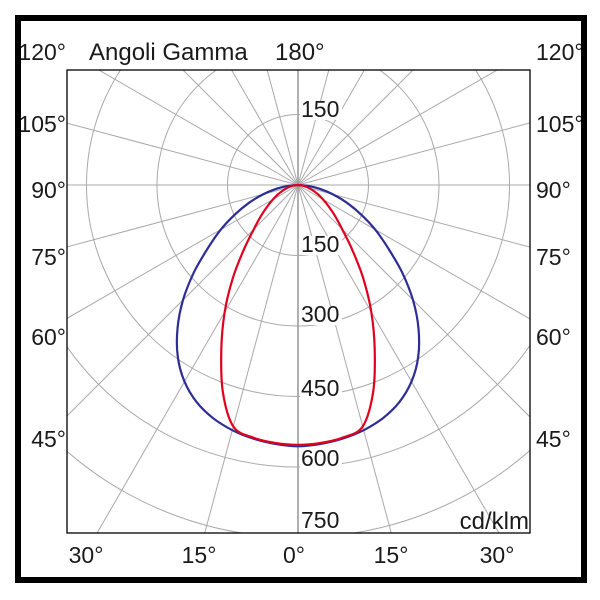  Describe the element at coordinates (300, 52) in the screenshot. I see `angle-label-top-180: 180°` at that location.